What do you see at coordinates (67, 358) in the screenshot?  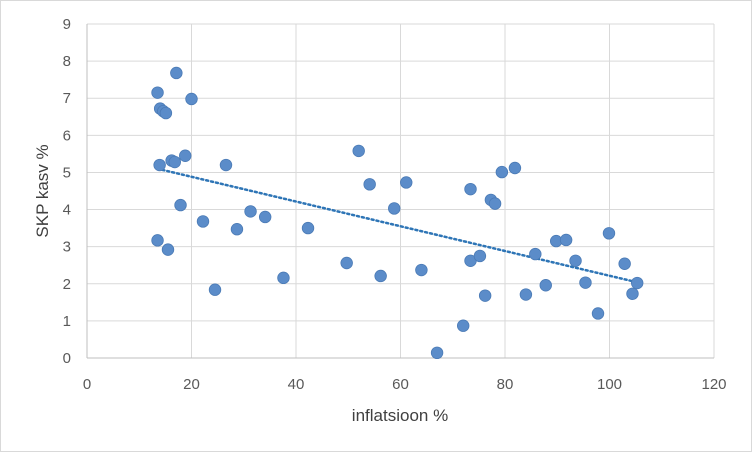 I see `y-tick-label: 0` at bounding box center [67, 358].